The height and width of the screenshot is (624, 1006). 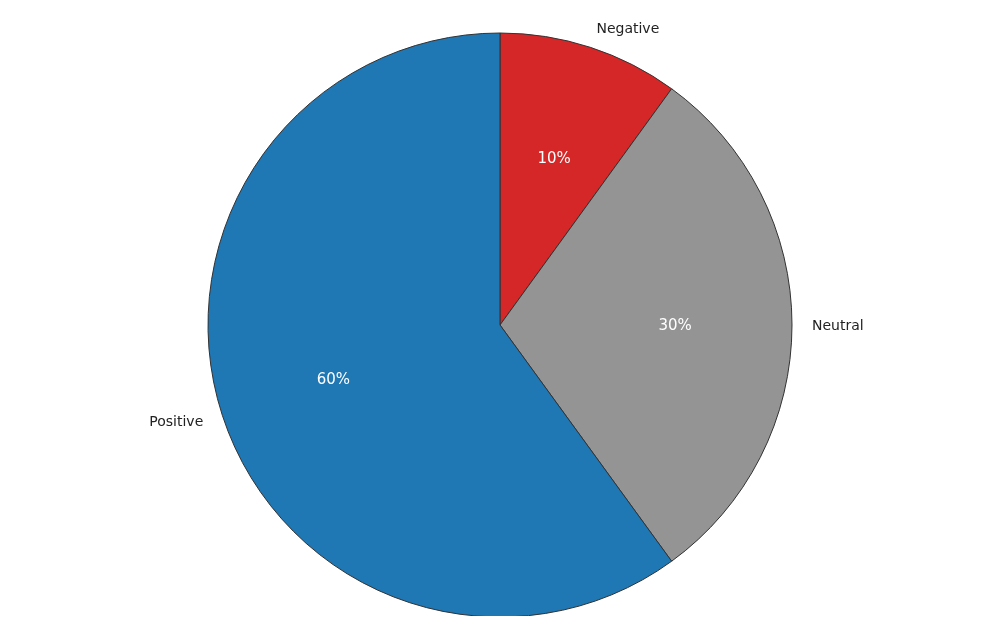 What do you see at coordinates (838, 325) in the screenshot?
I see `slice-label: Neutral` at bounding box center [838, 325].